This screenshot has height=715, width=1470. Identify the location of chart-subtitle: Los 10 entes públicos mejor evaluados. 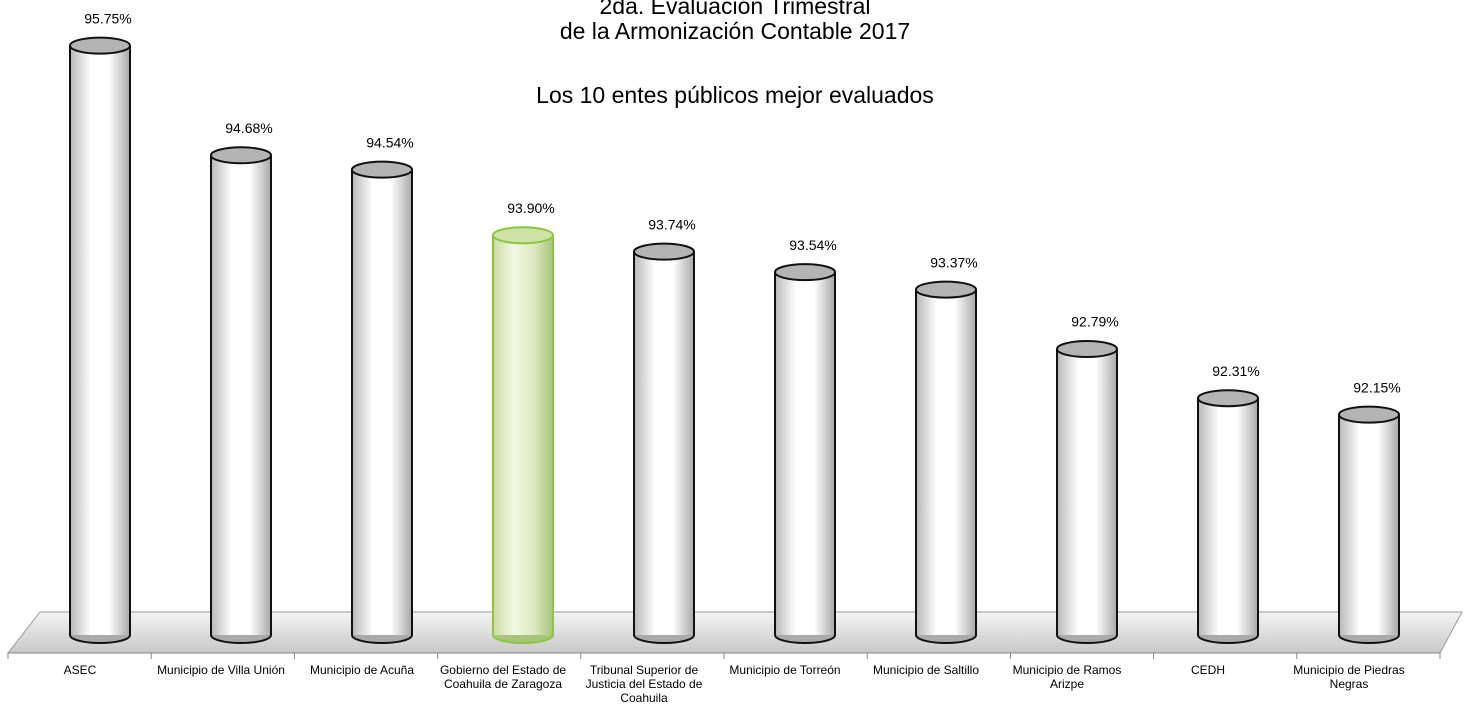
(735, 95).